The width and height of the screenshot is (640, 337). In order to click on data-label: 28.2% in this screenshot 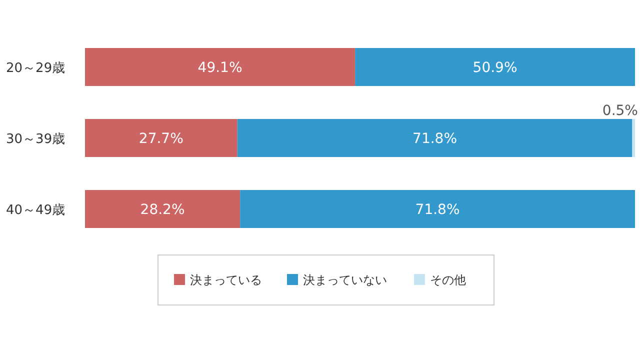, I will do `click(162, 210)`.